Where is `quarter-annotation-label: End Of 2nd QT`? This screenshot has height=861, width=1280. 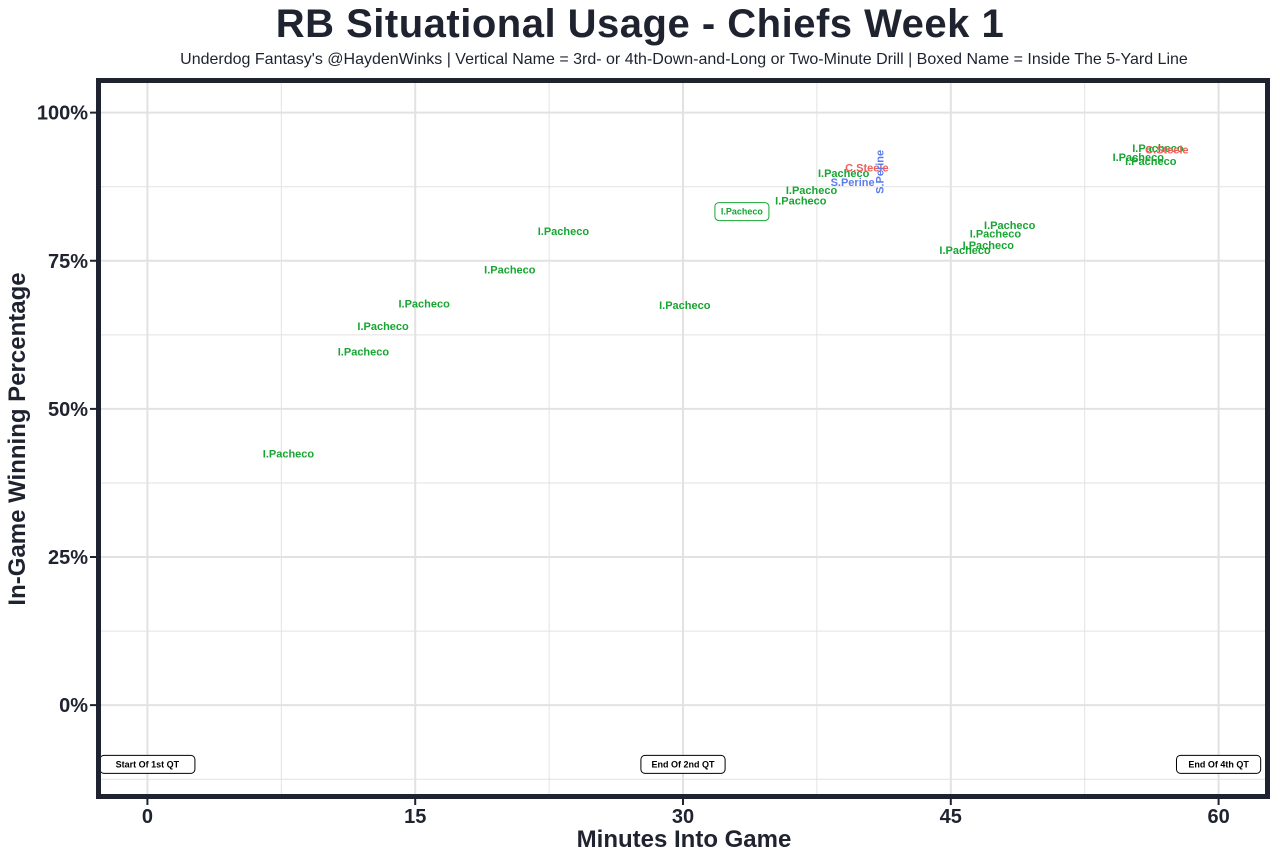
quarter-annotation-label: End Of 2nd QT is located at coordinates (683, 764).